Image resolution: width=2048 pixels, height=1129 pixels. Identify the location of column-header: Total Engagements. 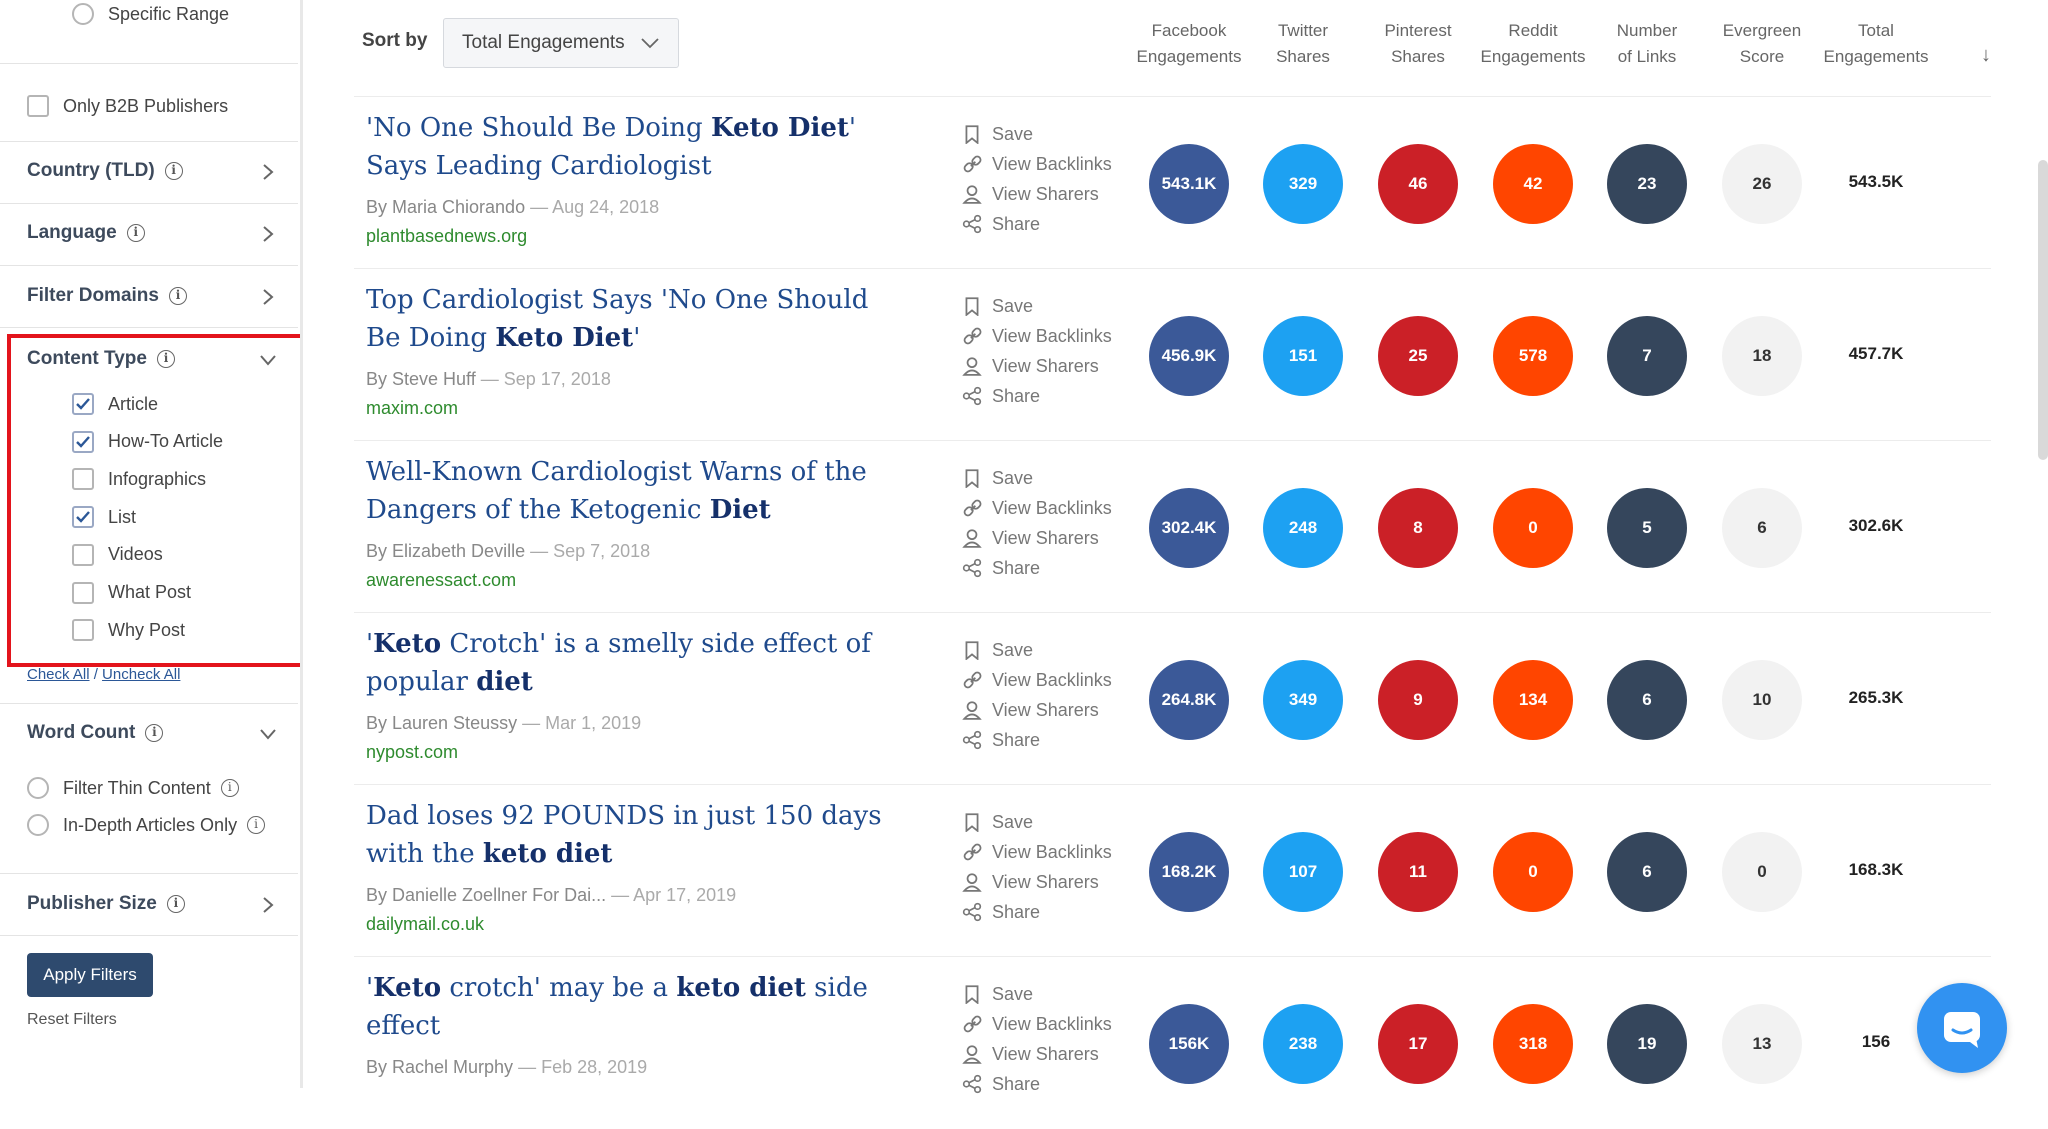
(1876, 44).